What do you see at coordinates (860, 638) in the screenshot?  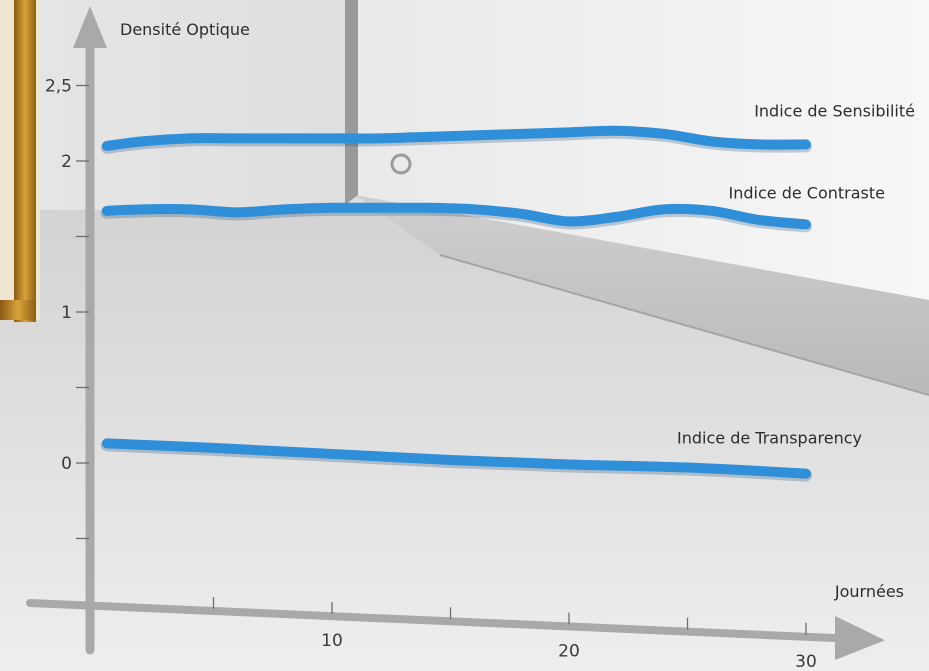 I see `x-axis-arrow` at bounding box center [860, 638].